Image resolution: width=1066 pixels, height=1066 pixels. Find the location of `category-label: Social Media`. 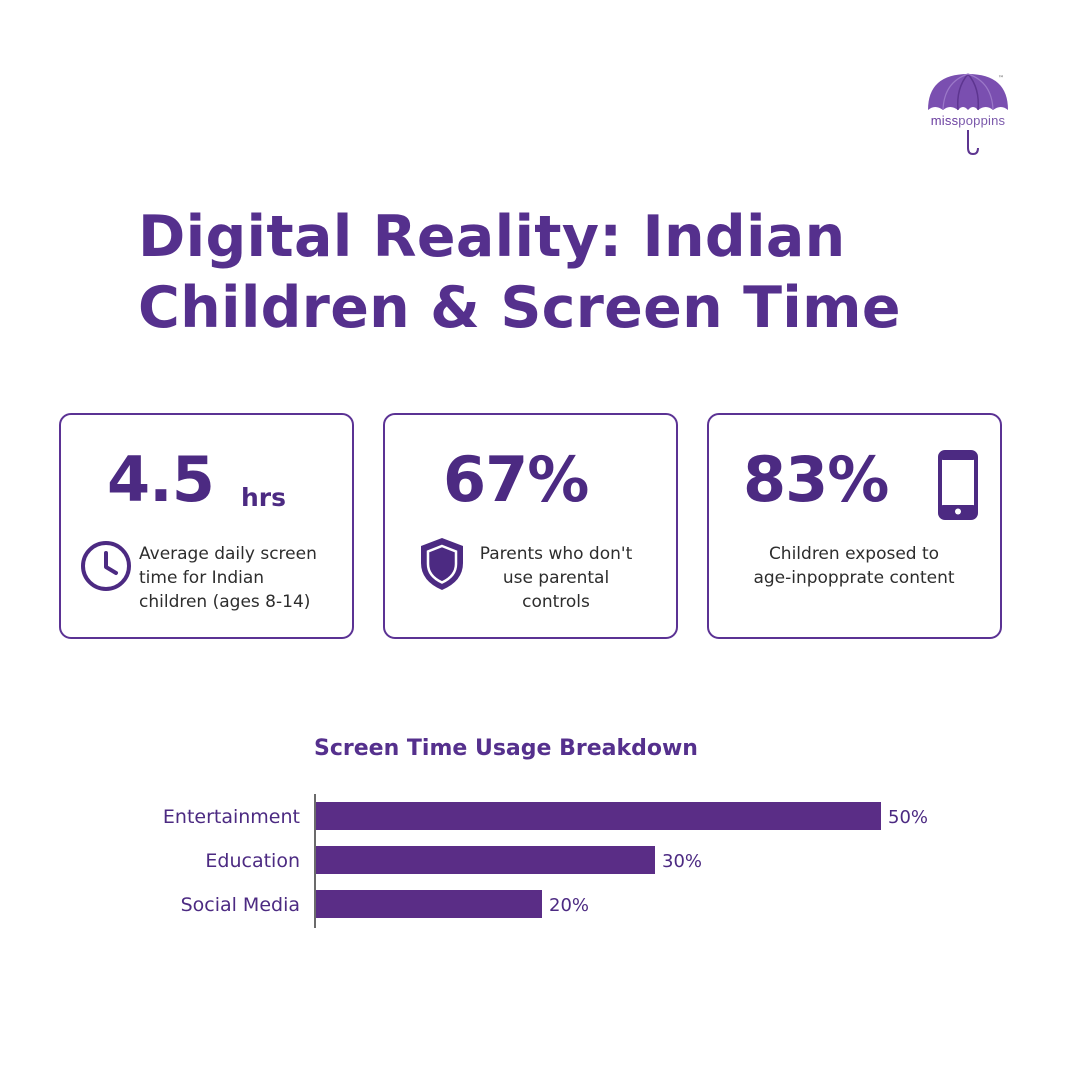

category-label: Social Media is located at coordinates (240, 905).